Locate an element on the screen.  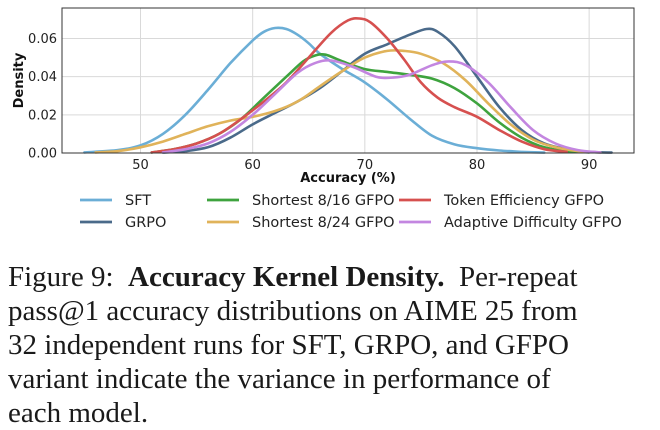
legend-item-4: Token Efficiency GFPO is located at coordinates (501, 201).